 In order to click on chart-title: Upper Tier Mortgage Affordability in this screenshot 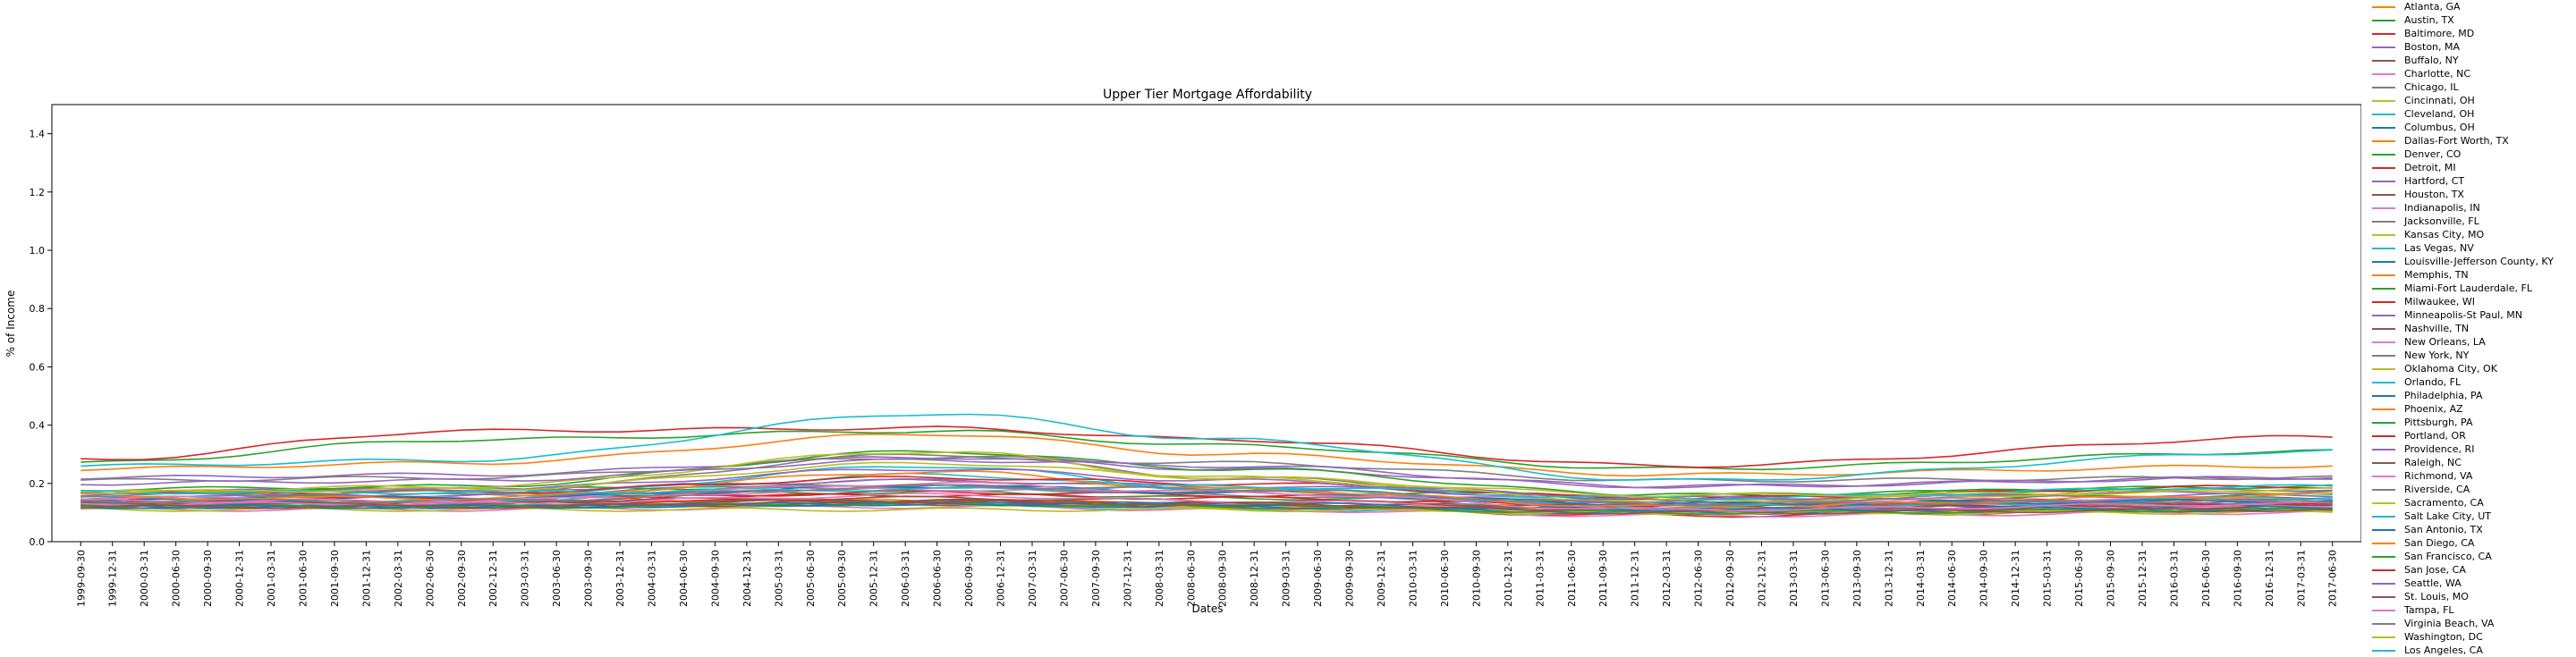, I will do `click(1207, 95)`.